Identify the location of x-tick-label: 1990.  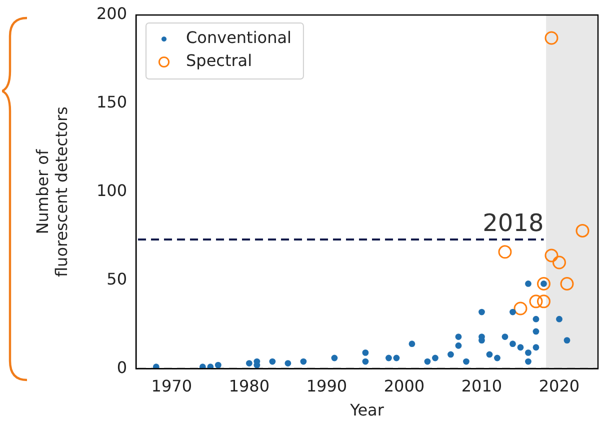
(327, 386).